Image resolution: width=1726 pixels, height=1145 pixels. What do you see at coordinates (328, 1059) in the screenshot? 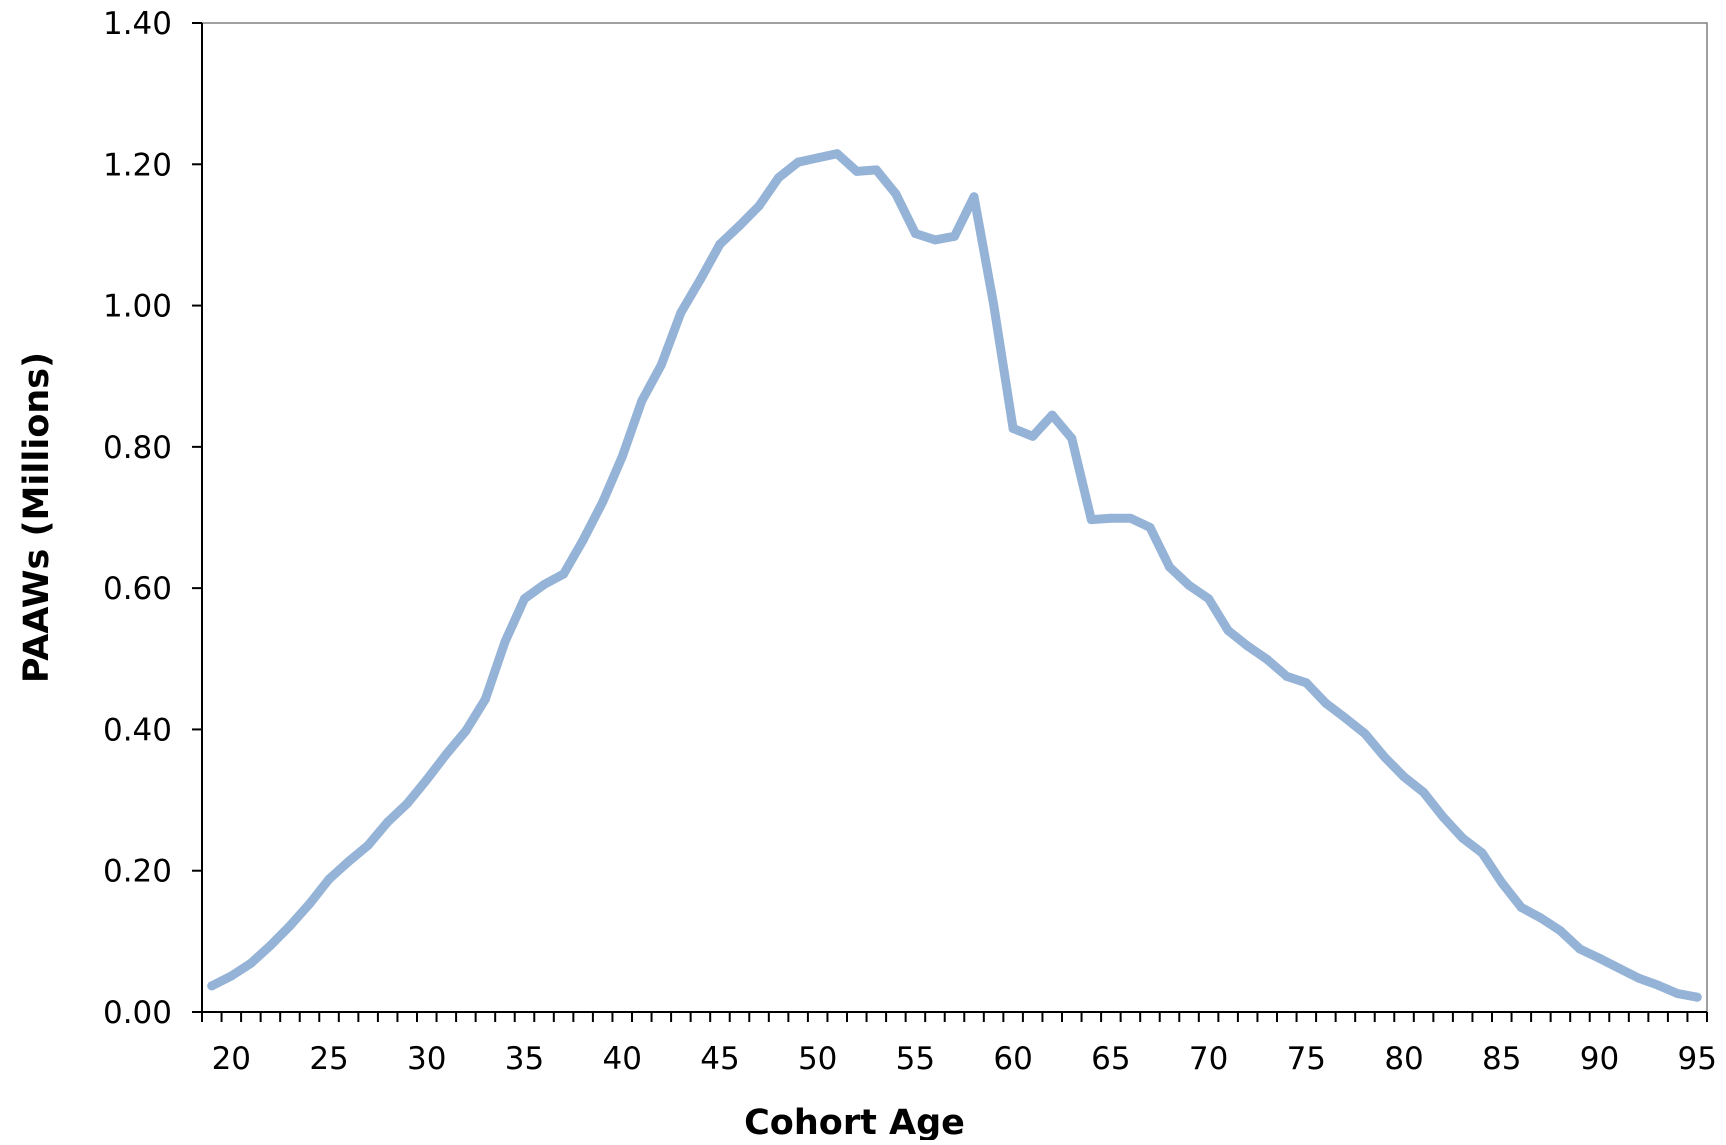
I see `x-tick-label: 25` at bounding box center [328, 1059].